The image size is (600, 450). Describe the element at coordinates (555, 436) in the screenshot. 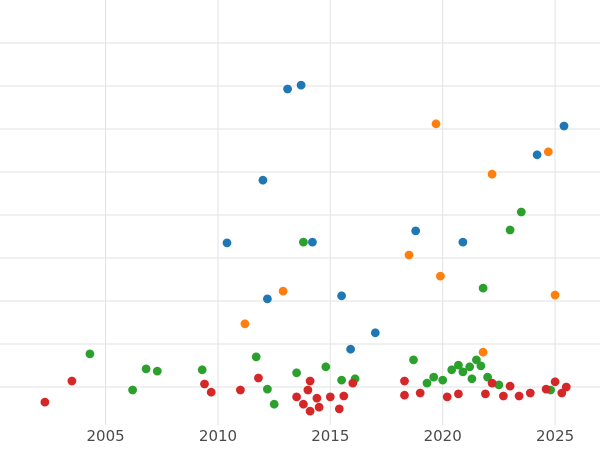

I see `x-tick-label: 2025` at that location.